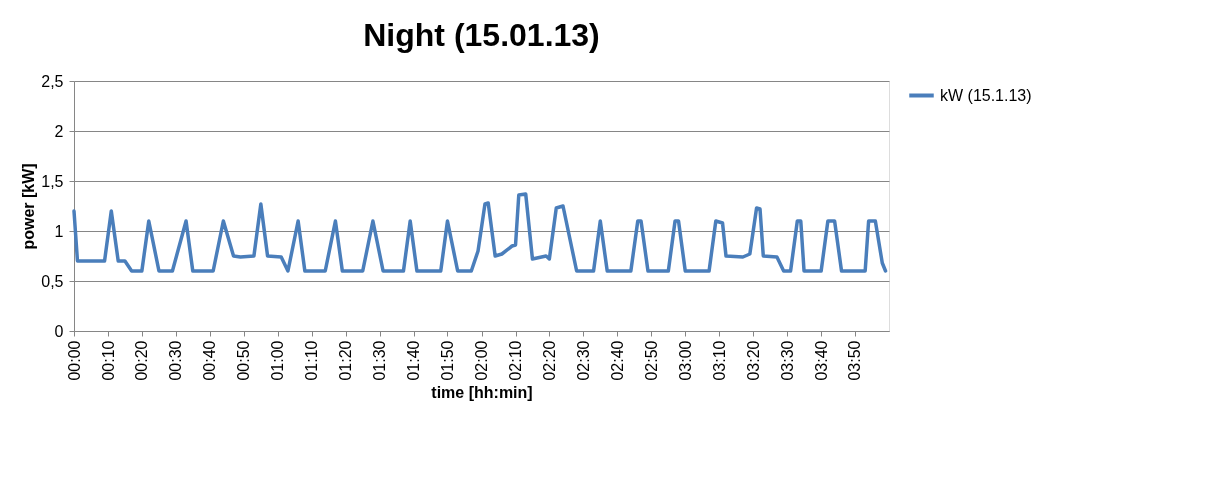 The height and width of the screenshot is (503, 1210). I want to click on x-tick-label: 02:50, so click(651, 360).